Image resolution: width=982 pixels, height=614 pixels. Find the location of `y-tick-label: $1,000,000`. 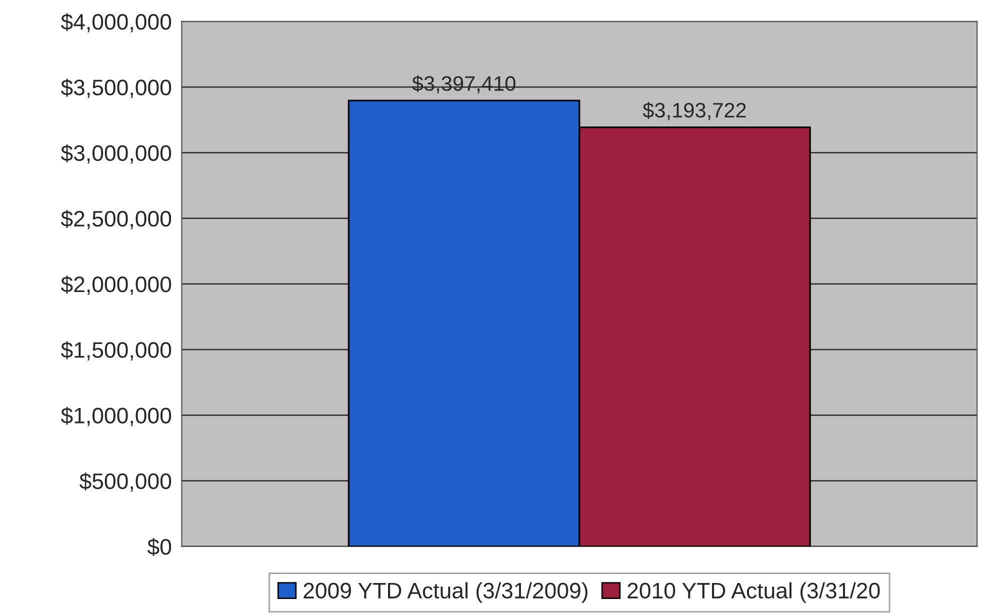

y-tick-label: $1,000,000 is located at coordinates (116, 416).